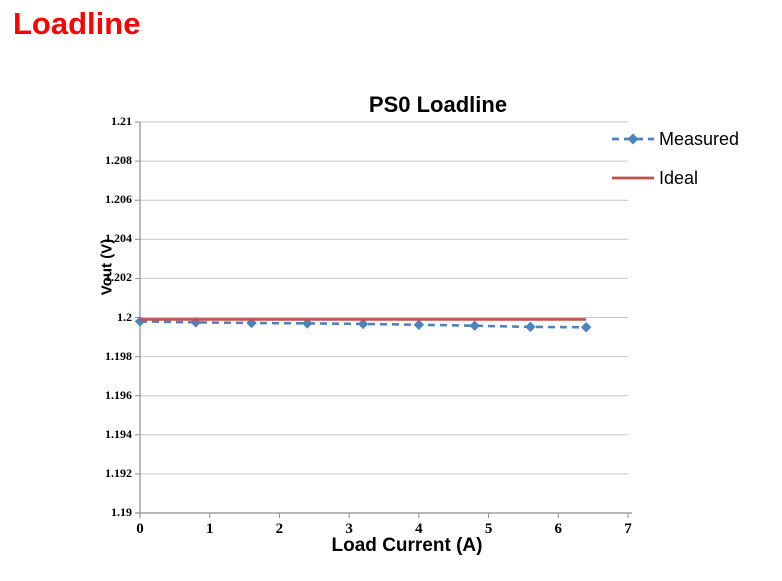 The height and width of the screenshot is (581, 782). Describe the element at coordinates (628, 529) in the screenshot. I see `x-tick-label: 7` at that location.